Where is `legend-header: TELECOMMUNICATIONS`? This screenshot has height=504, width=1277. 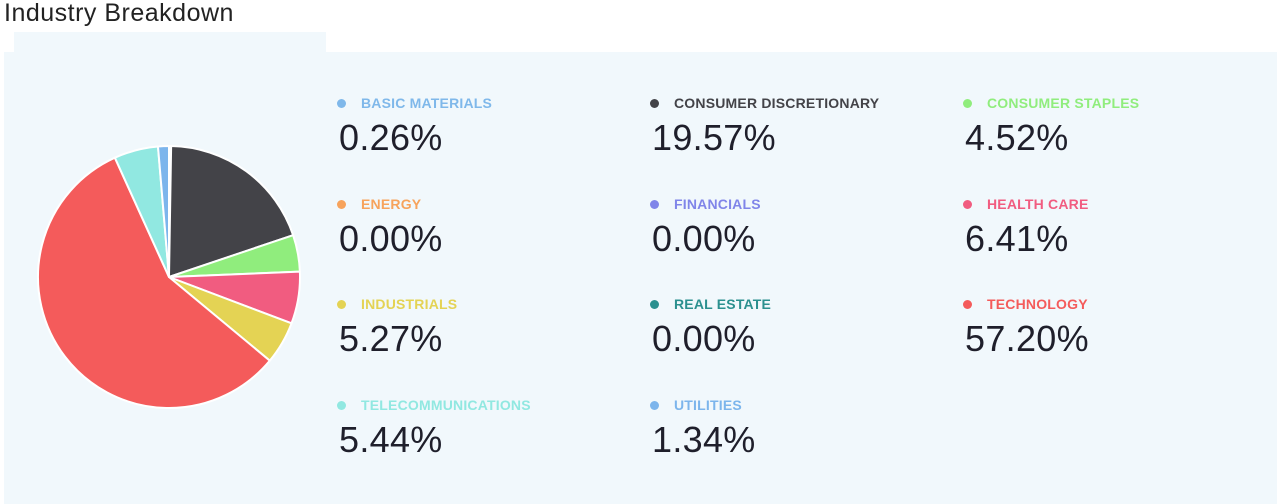
legend-header: TELECOMMUNICATIONS is located at coordinates (434, 405).